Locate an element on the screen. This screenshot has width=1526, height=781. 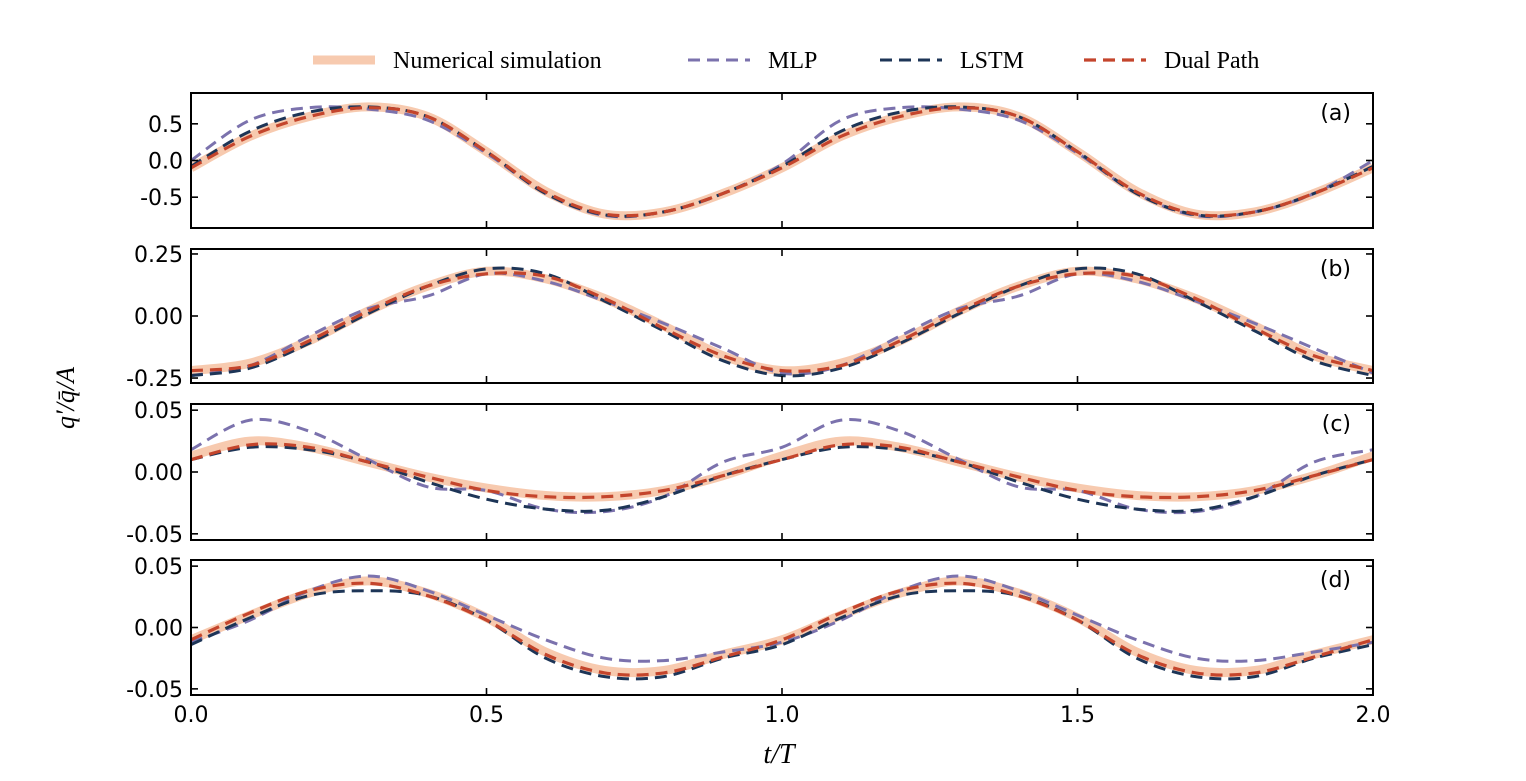
x-tick-labels: 0.0 0.5 1.0 1.5 2.0 is located at coordinates (782, 715).